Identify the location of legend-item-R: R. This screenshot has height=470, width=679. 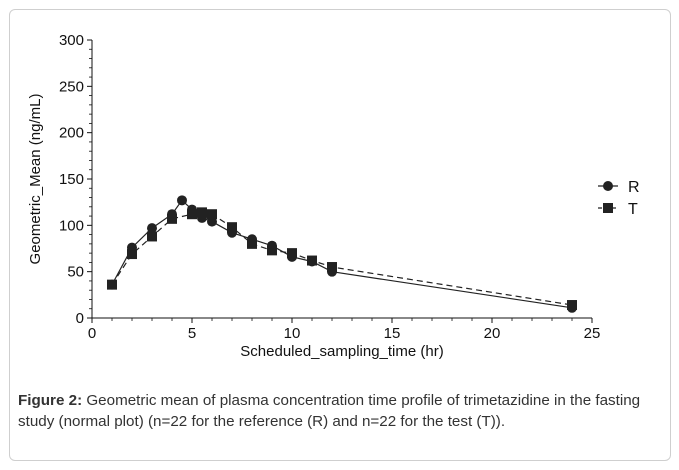
(619, 187).